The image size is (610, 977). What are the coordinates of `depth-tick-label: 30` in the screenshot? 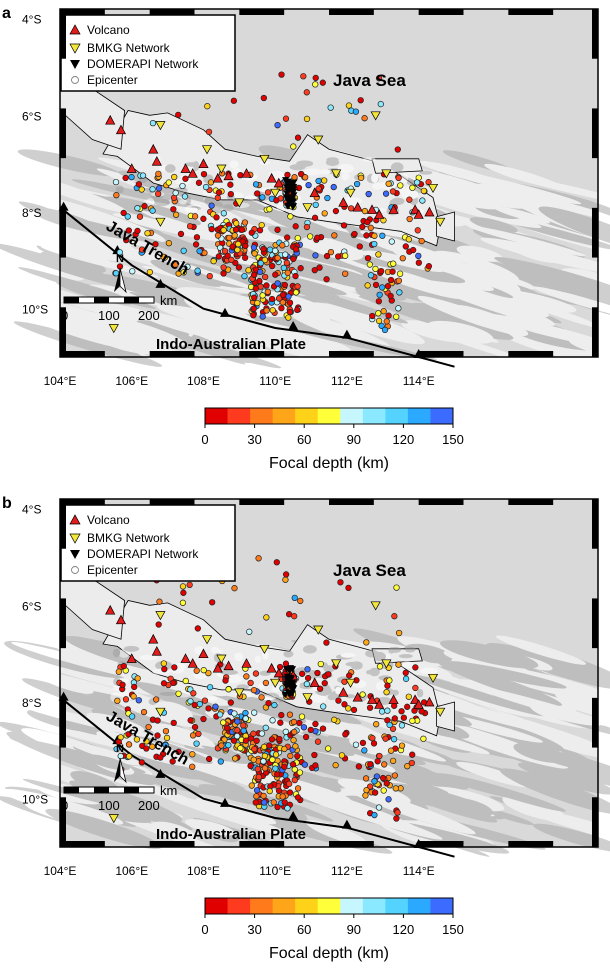 It's located at (254, 439).